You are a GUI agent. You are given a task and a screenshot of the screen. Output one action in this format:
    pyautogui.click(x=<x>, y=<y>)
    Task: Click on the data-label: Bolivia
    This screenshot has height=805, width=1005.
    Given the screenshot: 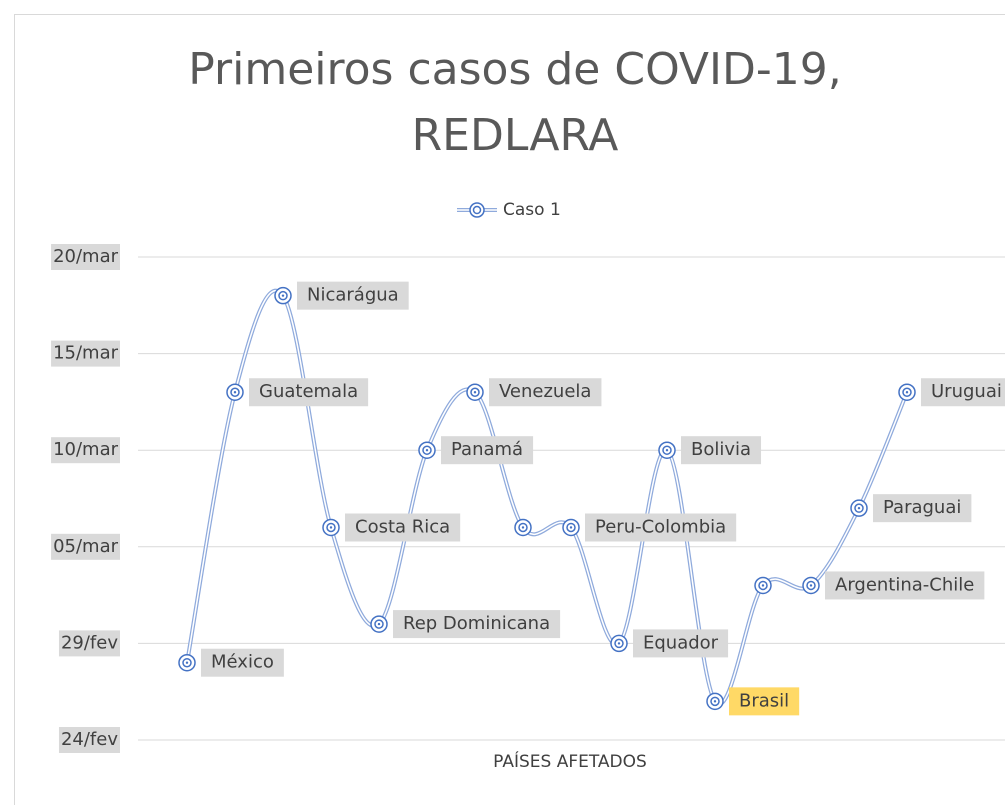 What is the action you would take?
    pyautogui.click(x=721, y=449)
    